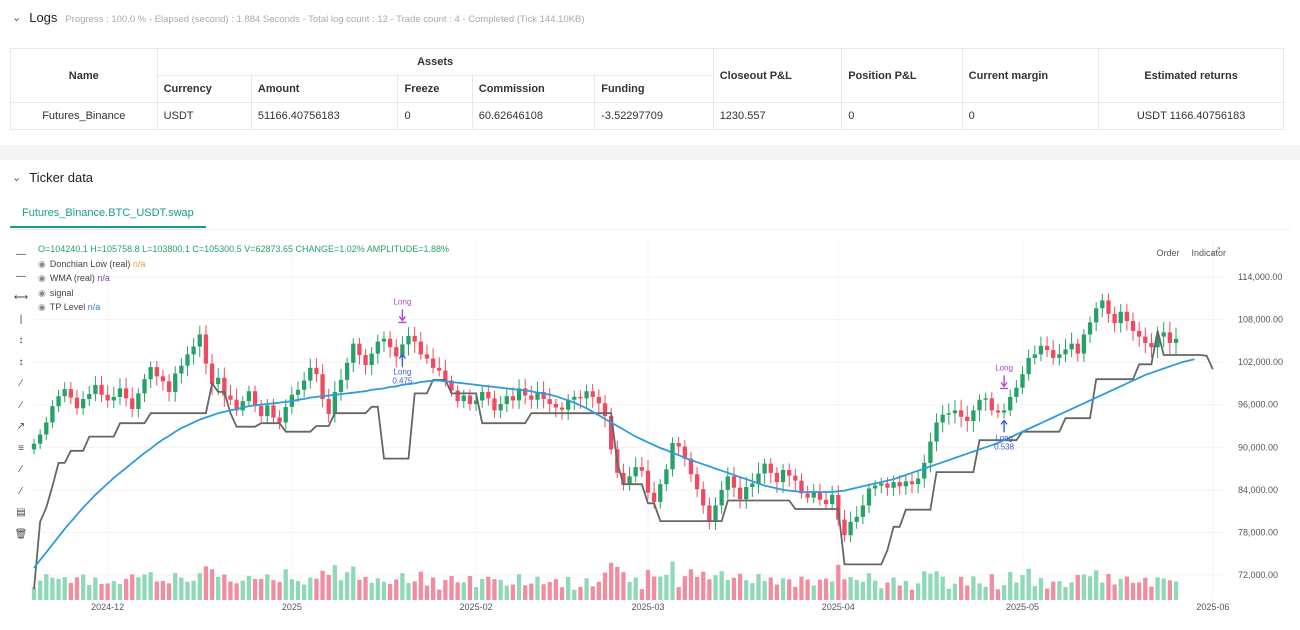 The height and width of the screenshot is (630, 1300). Describe the element at coordinates (21, 255) in the screenshot. I see `horizontal-line-icon: —` at that location.